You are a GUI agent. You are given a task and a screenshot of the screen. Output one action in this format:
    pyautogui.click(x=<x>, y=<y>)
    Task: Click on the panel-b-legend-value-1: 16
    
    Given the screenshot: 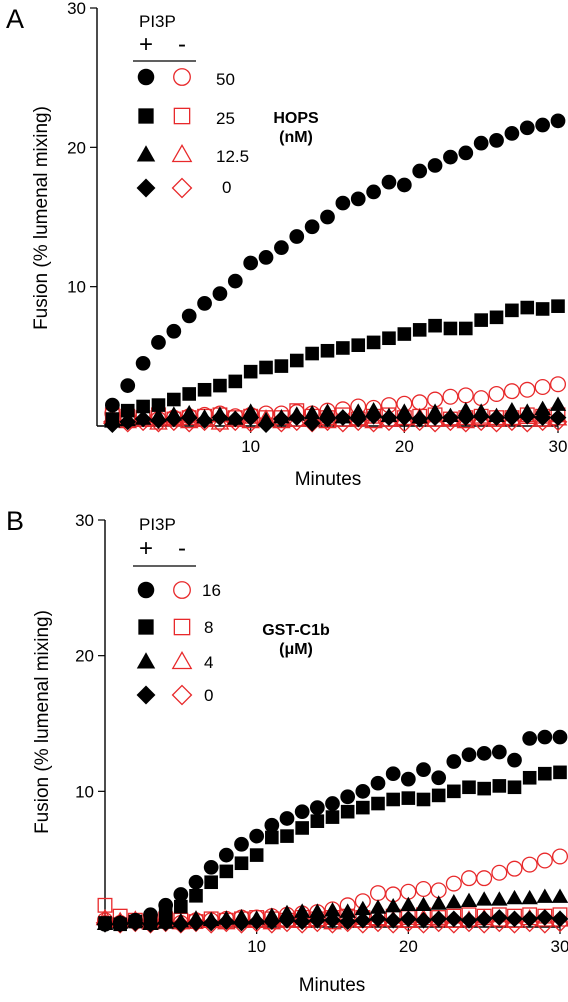 What is the action you would take?
    pyautogui.click(x=211, y=590)
    